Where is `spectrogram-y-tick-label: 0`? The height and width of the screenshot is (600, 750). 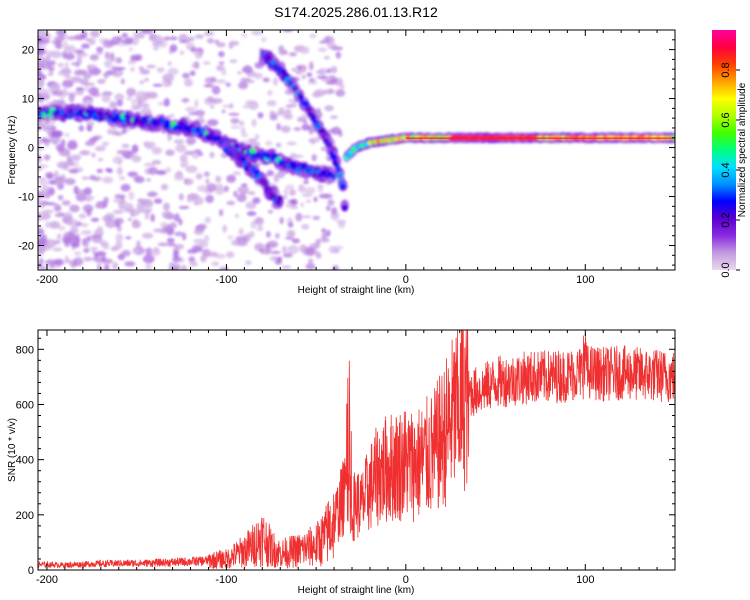
spectrogram-y-tick-label: 0 is located at coordinates (31, 149).